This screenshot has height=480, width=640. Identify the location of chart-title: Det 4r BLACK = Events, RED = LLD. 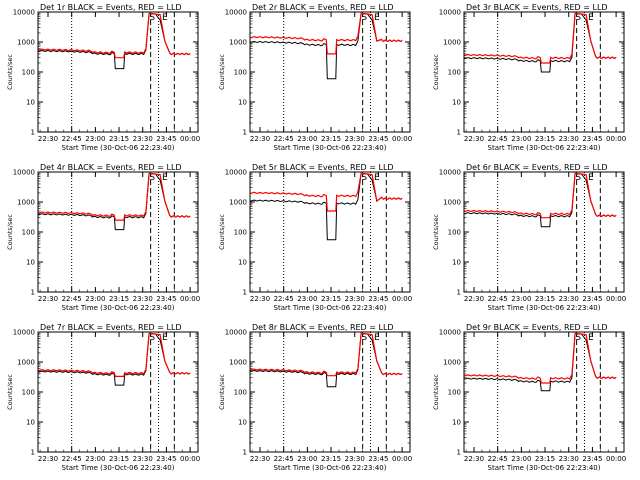
(111, 167).